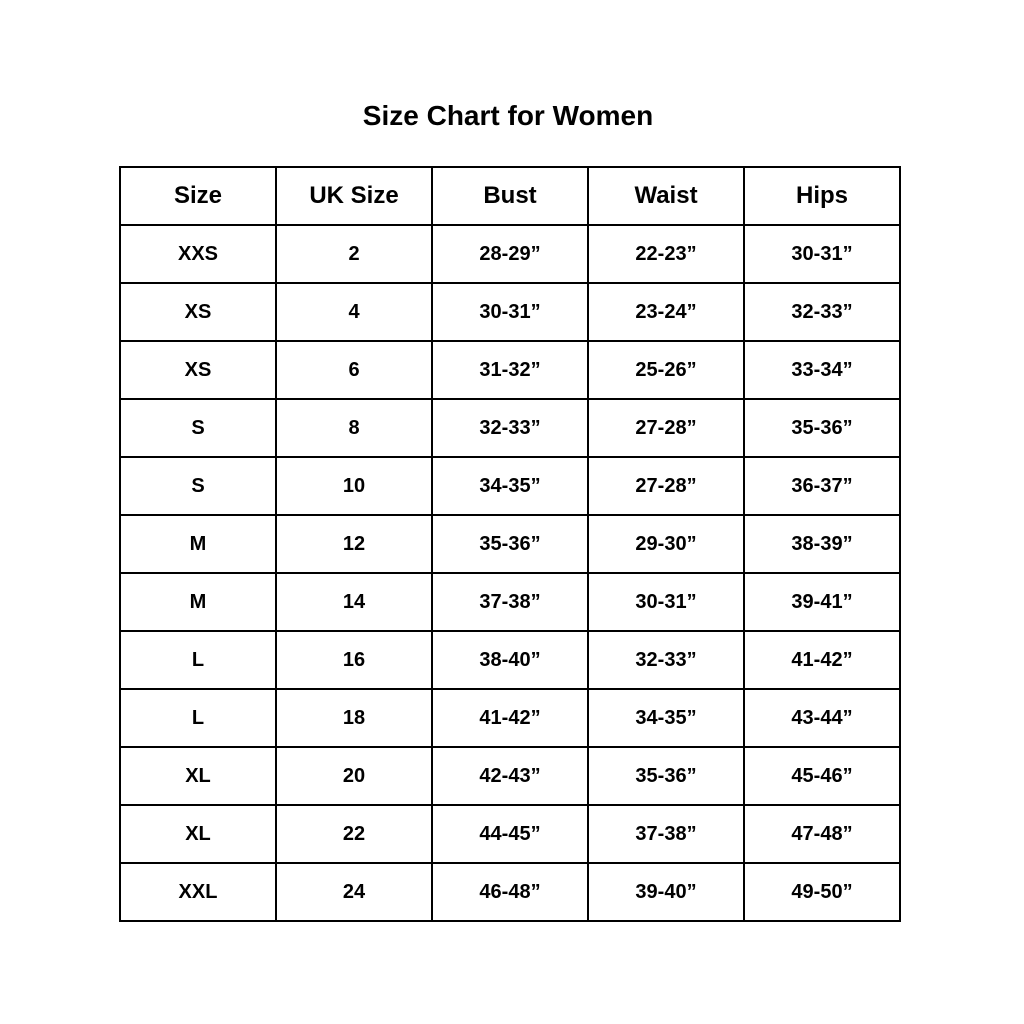  I want to click on table-cell: 6, so click(354, 370).